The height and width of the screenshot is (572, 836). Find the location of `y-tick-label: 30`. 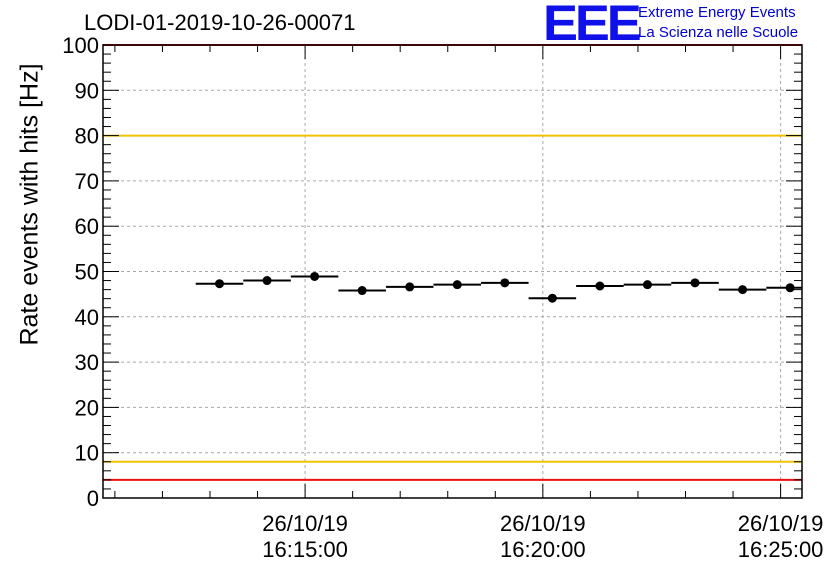

y-tick-label: 30 is located at coordinates (87, 362).